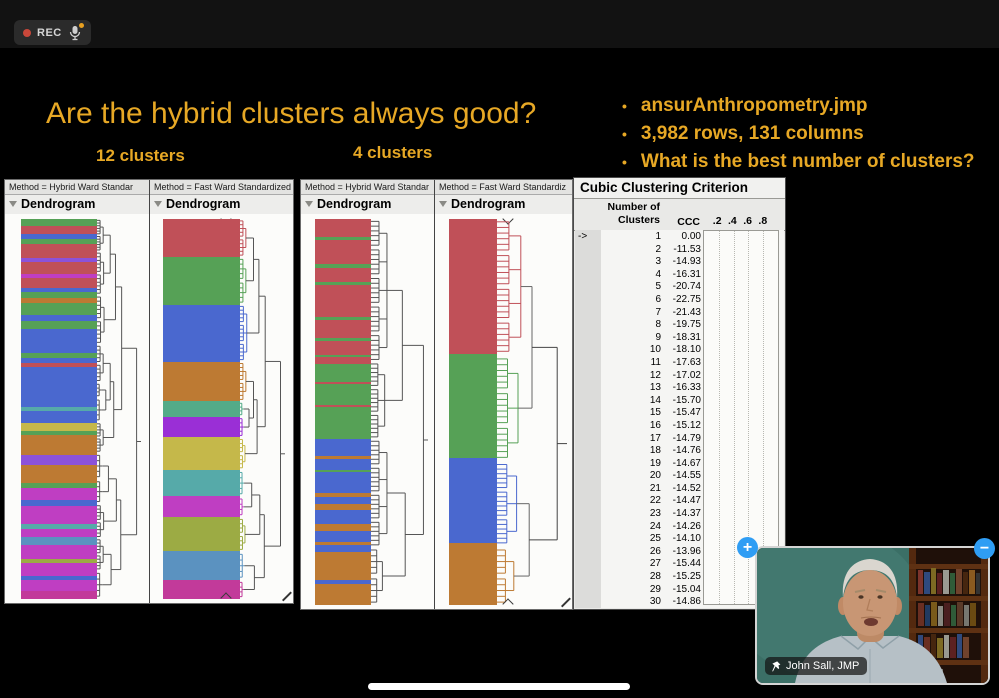 Image resolution: width=999 pixels, height=698 pixels. What do you see at coordinates (639, 602) in the screenshot?
I see `ccc-table-row: 30 -14.86` at bounding box center [639, 602].